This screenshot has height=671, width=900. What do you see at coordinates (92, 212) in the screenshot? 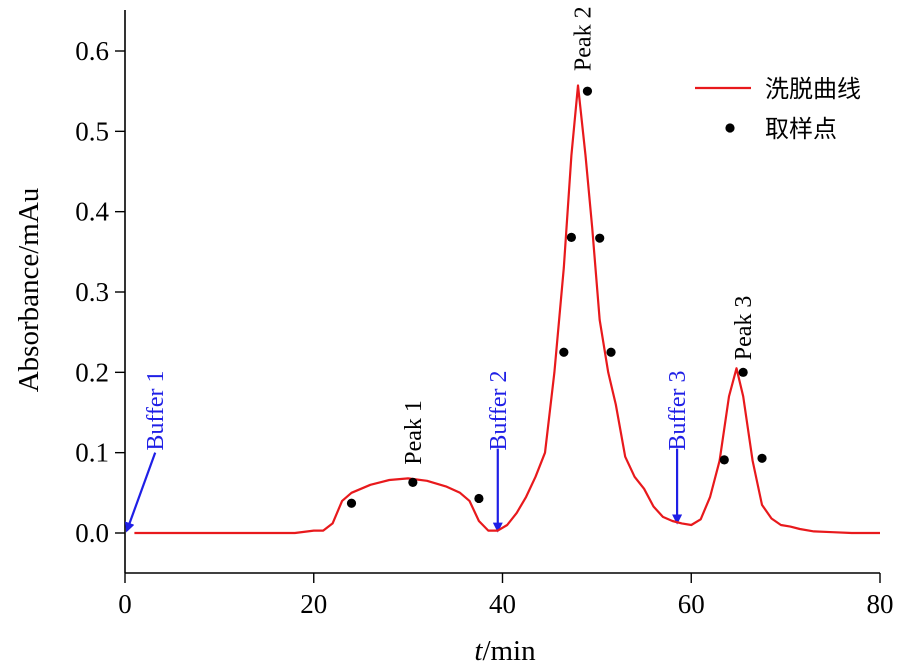
I see `y-tick-label: 0.4` at bounding box center [92, 212].